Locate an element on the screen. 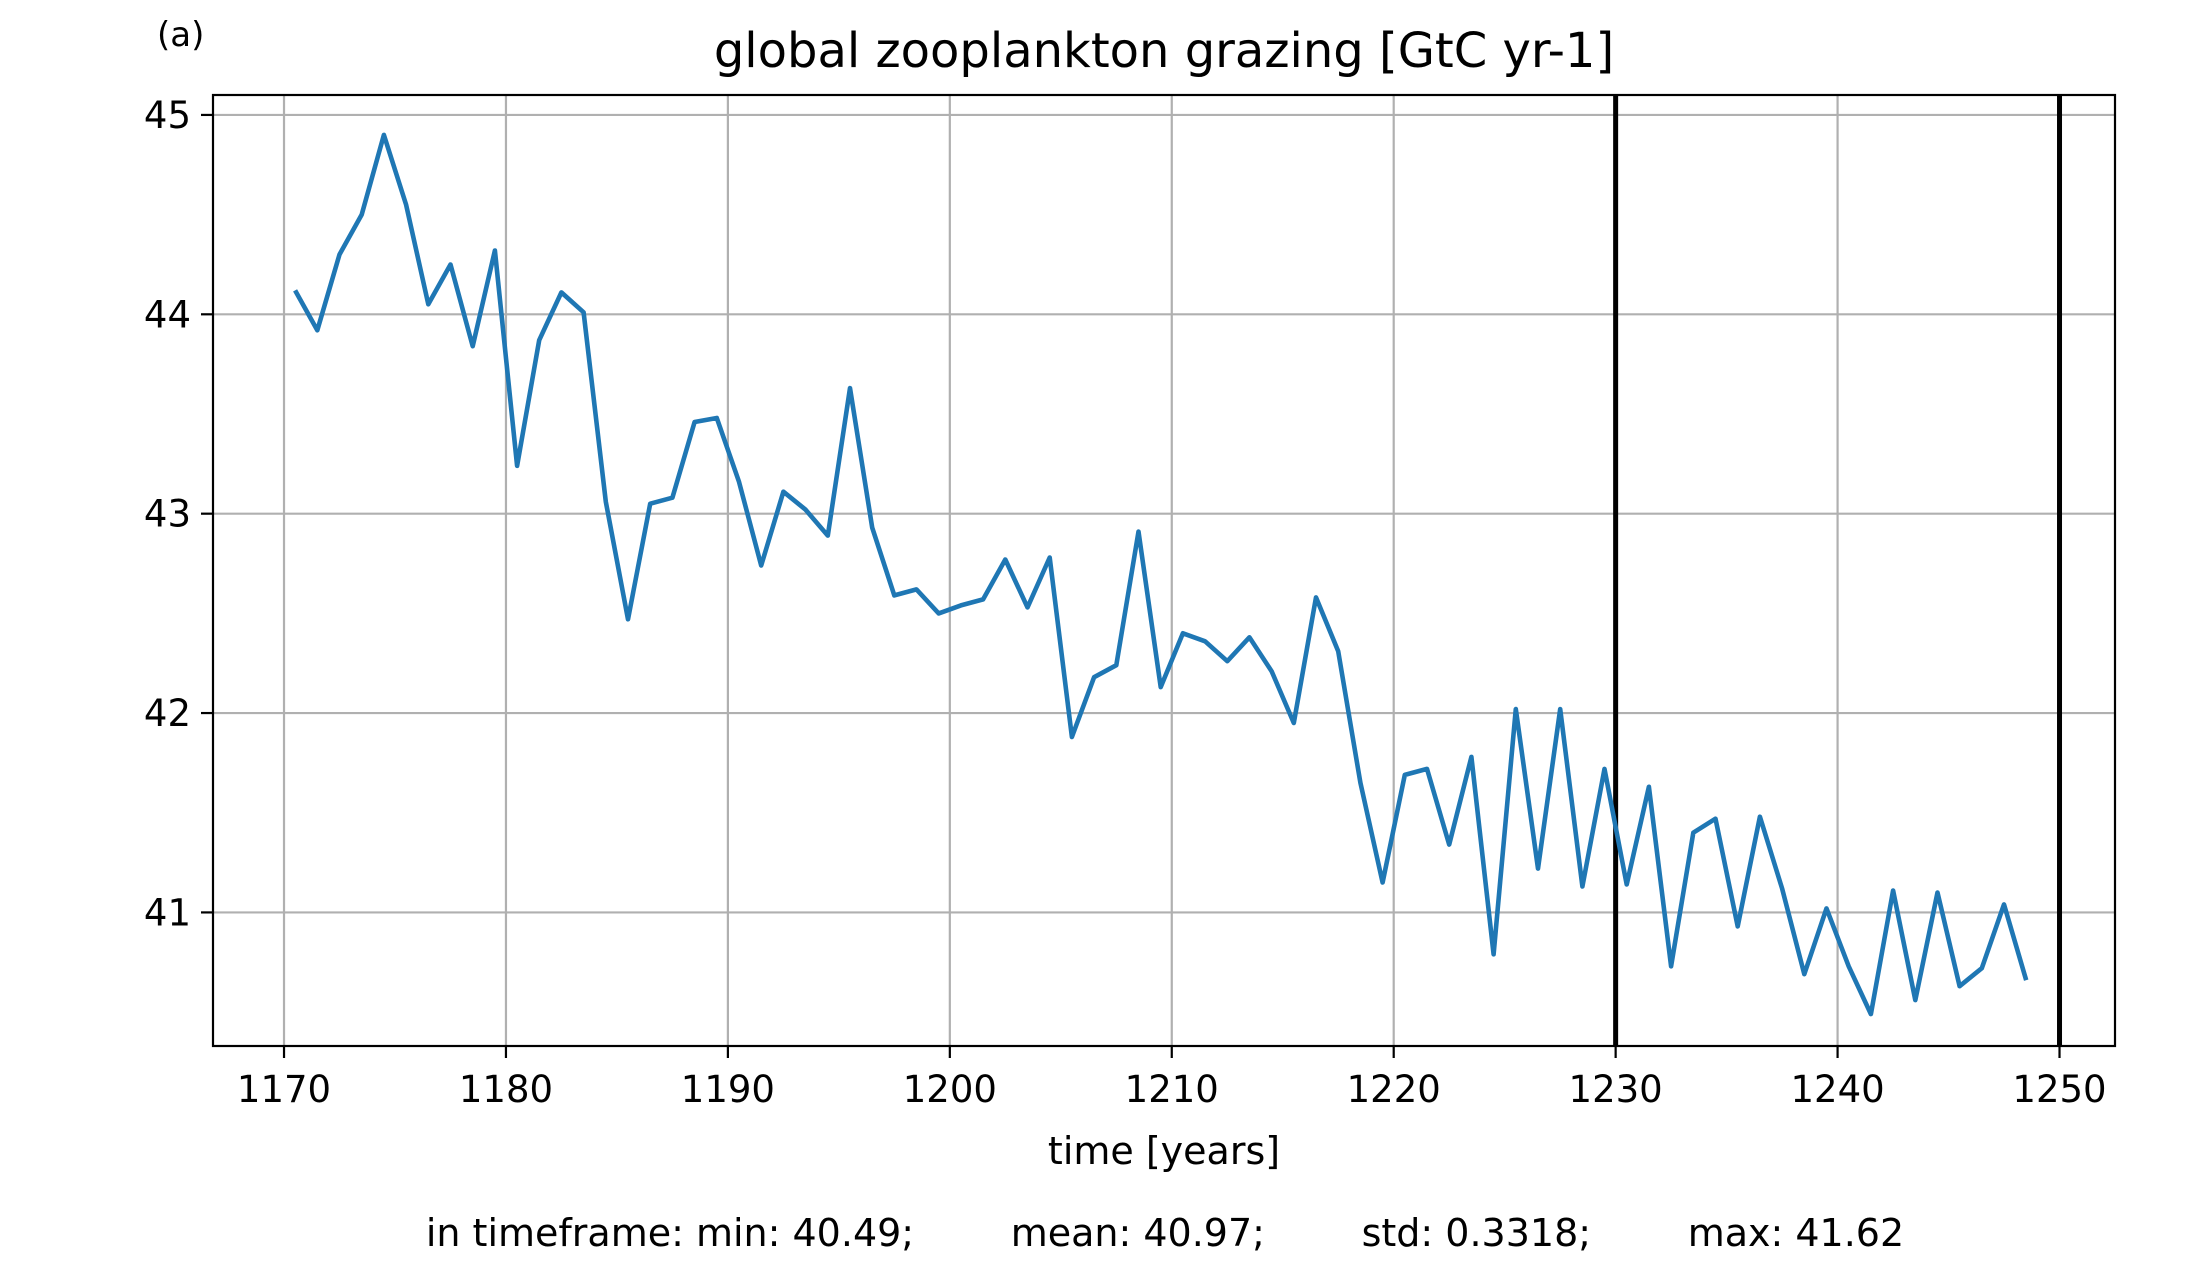  y-tick-label: 42 is located at coordinates (167, 713).